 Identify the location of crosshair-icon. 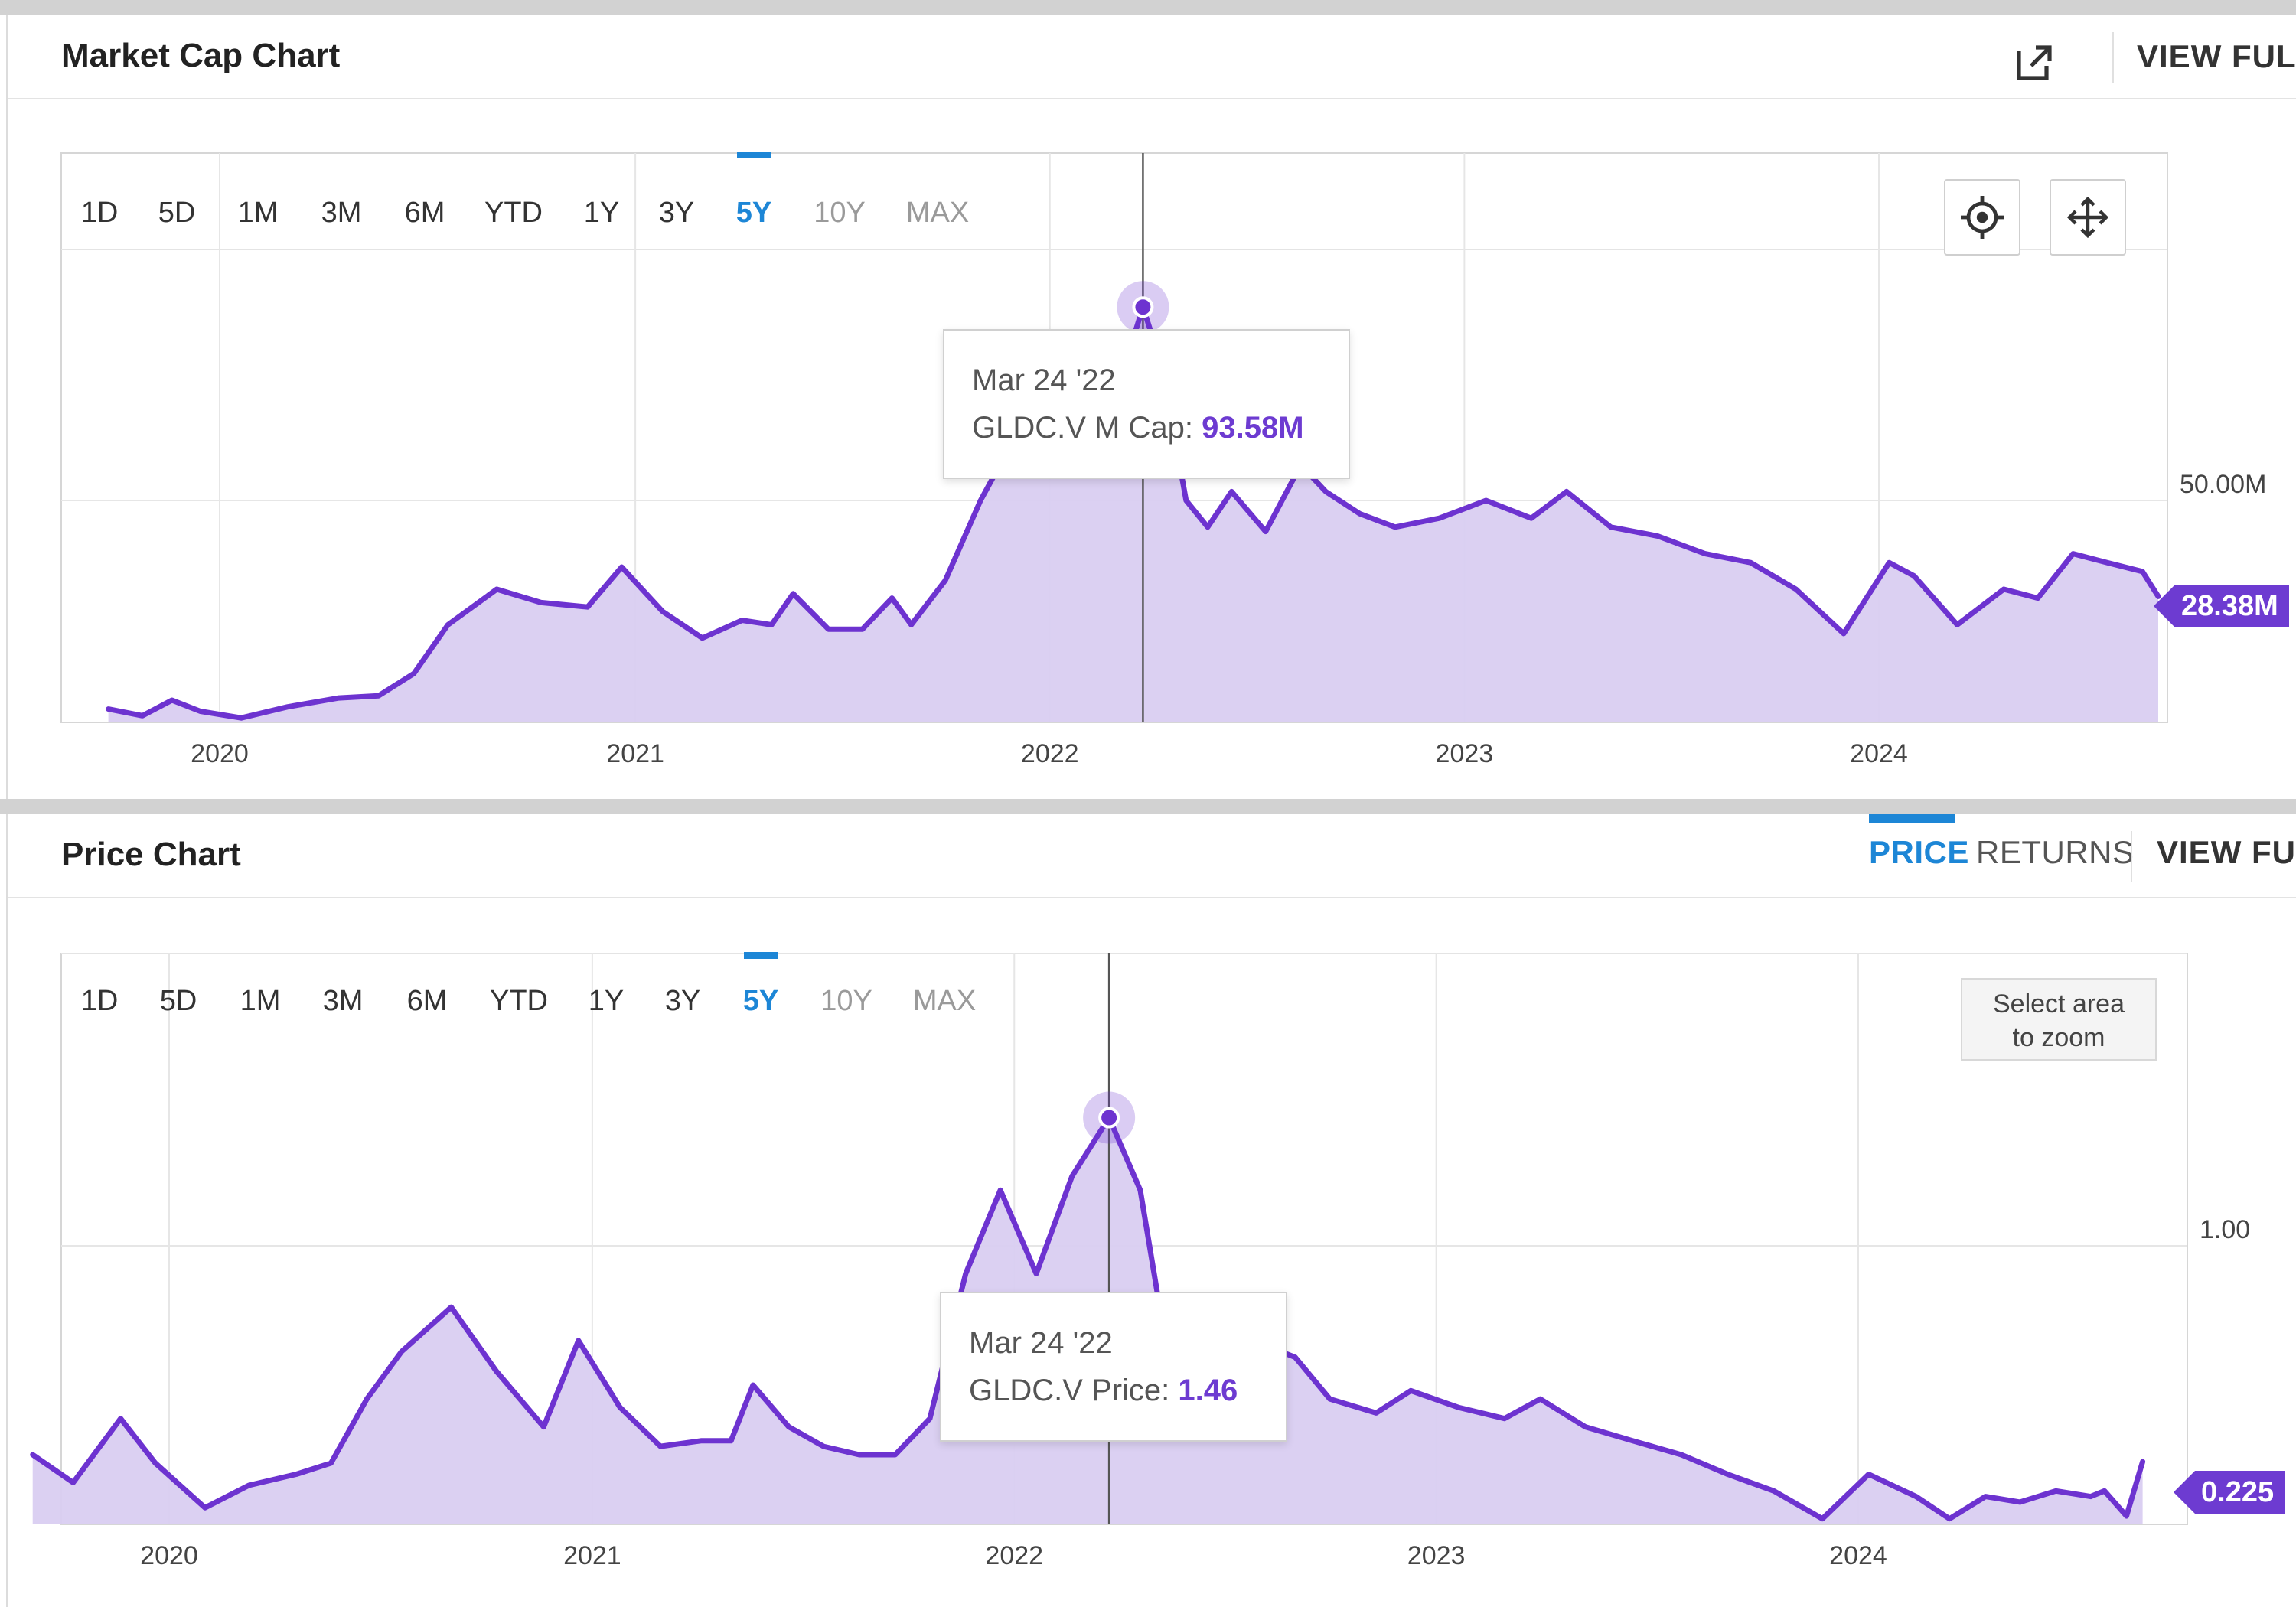
(1982, 217).